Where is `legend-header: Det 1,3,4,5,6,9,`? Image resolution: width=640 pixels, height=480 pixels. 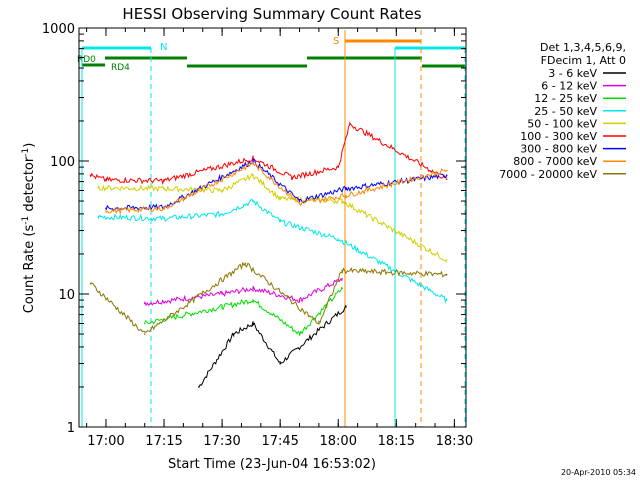 legend-header: Det 1,3,4,5,6,9, is located at coordinates (583, 47).